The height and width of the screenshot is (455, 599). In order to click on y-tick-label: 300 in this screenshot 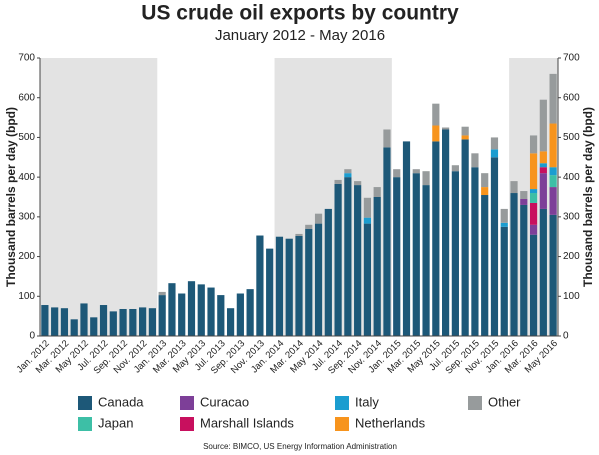, I will do `click(26, 216)`.